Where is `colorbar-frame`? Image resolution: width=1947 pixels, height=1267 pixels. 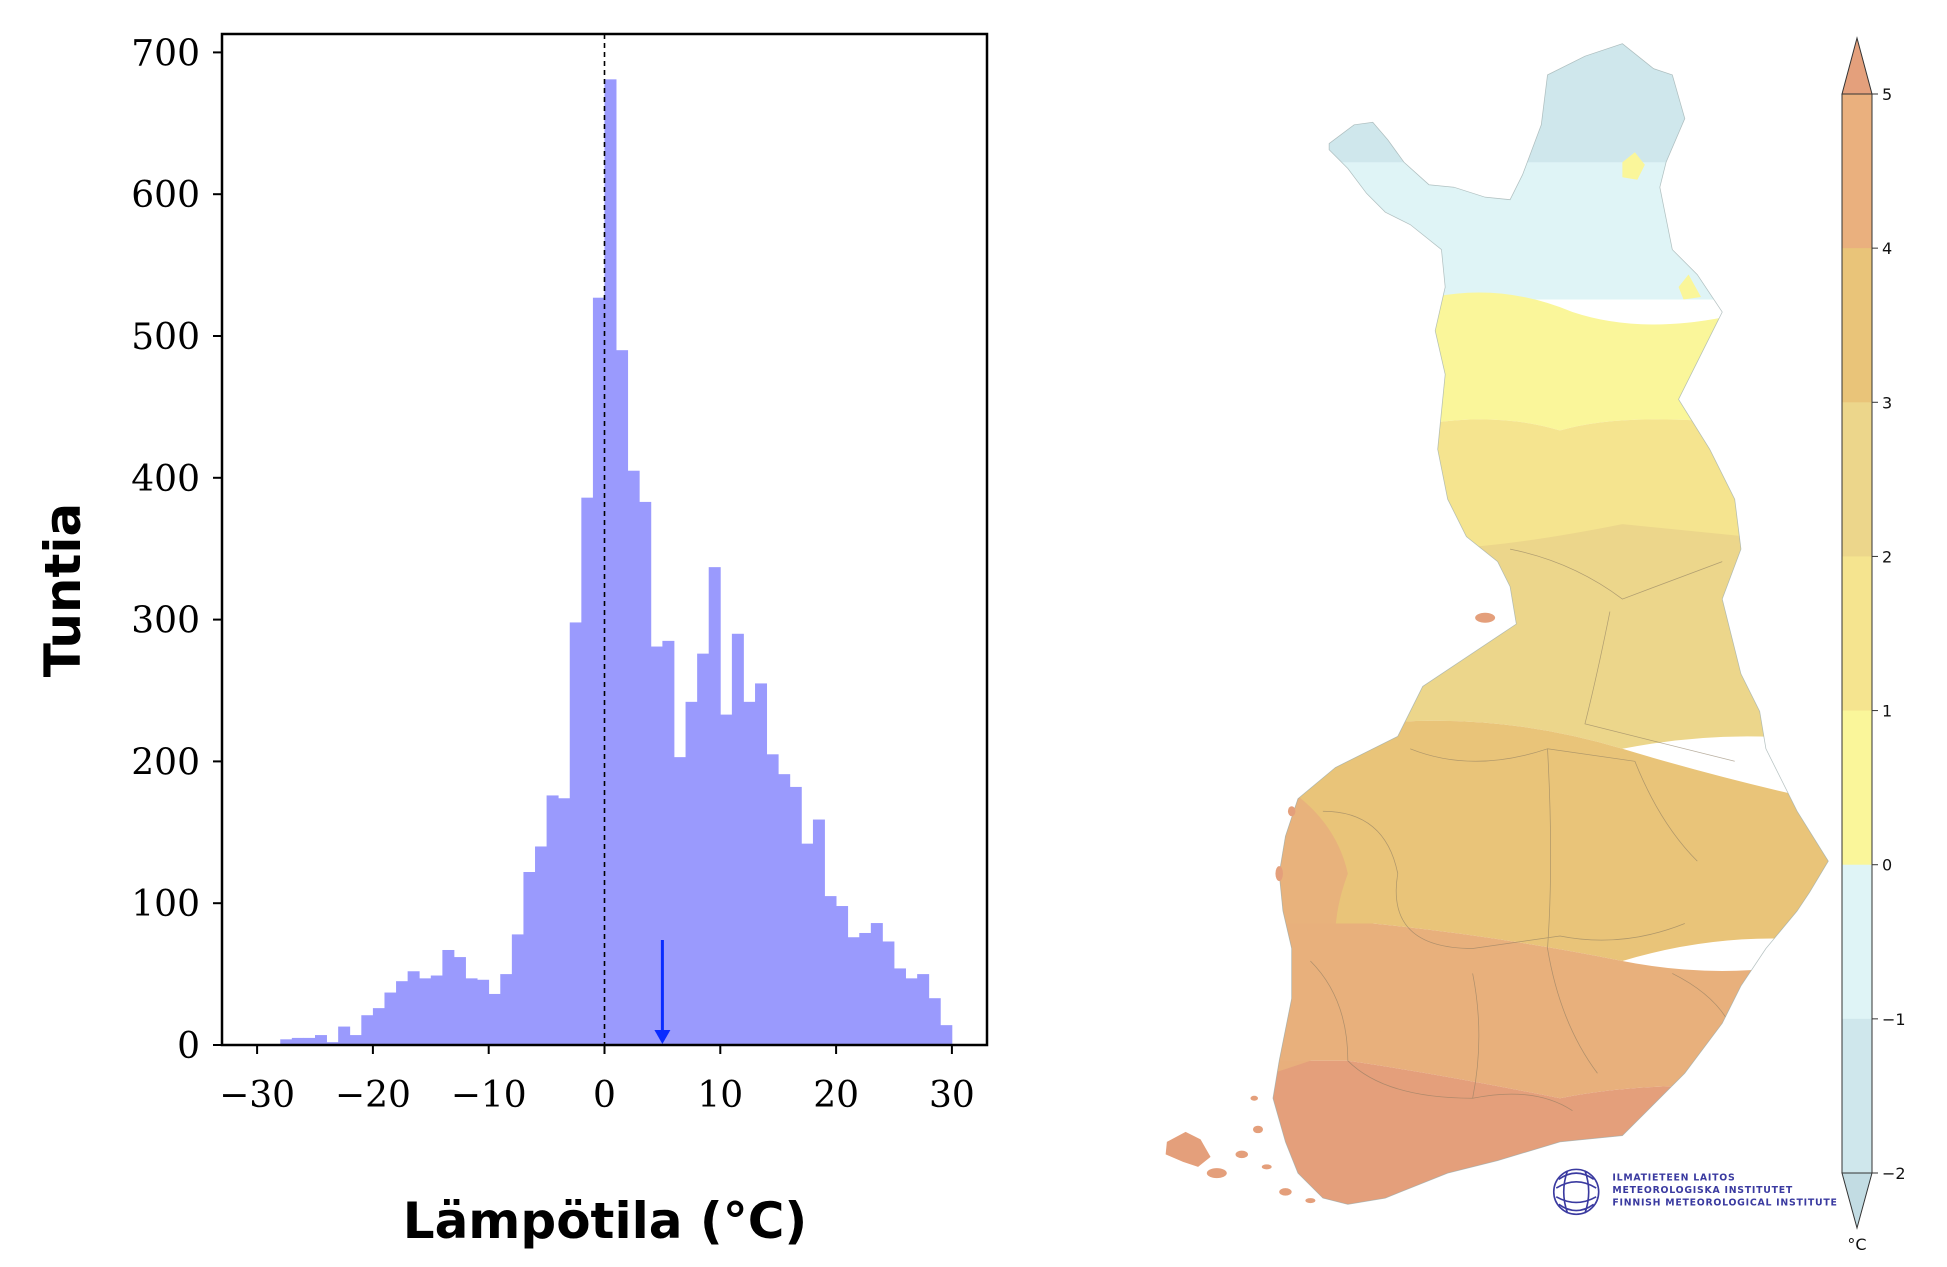 colorbar-frame is located at coordinates (1857, 633).